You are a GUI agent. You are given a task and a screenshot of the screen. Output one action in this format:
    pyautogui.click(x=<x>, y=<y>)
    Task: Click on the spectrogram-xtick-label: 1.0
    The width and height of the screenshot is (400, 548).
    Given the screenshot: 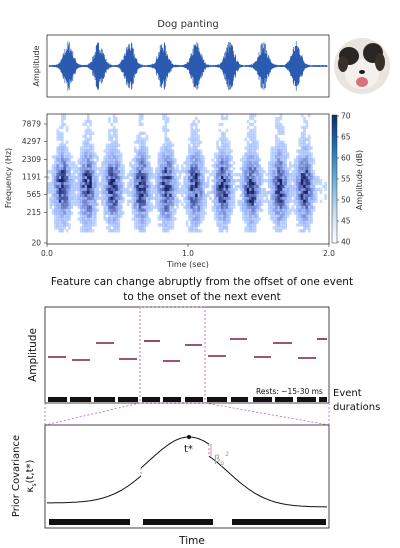 What is the action you would take?
    pyautogui.click(x=188, y=253)
    